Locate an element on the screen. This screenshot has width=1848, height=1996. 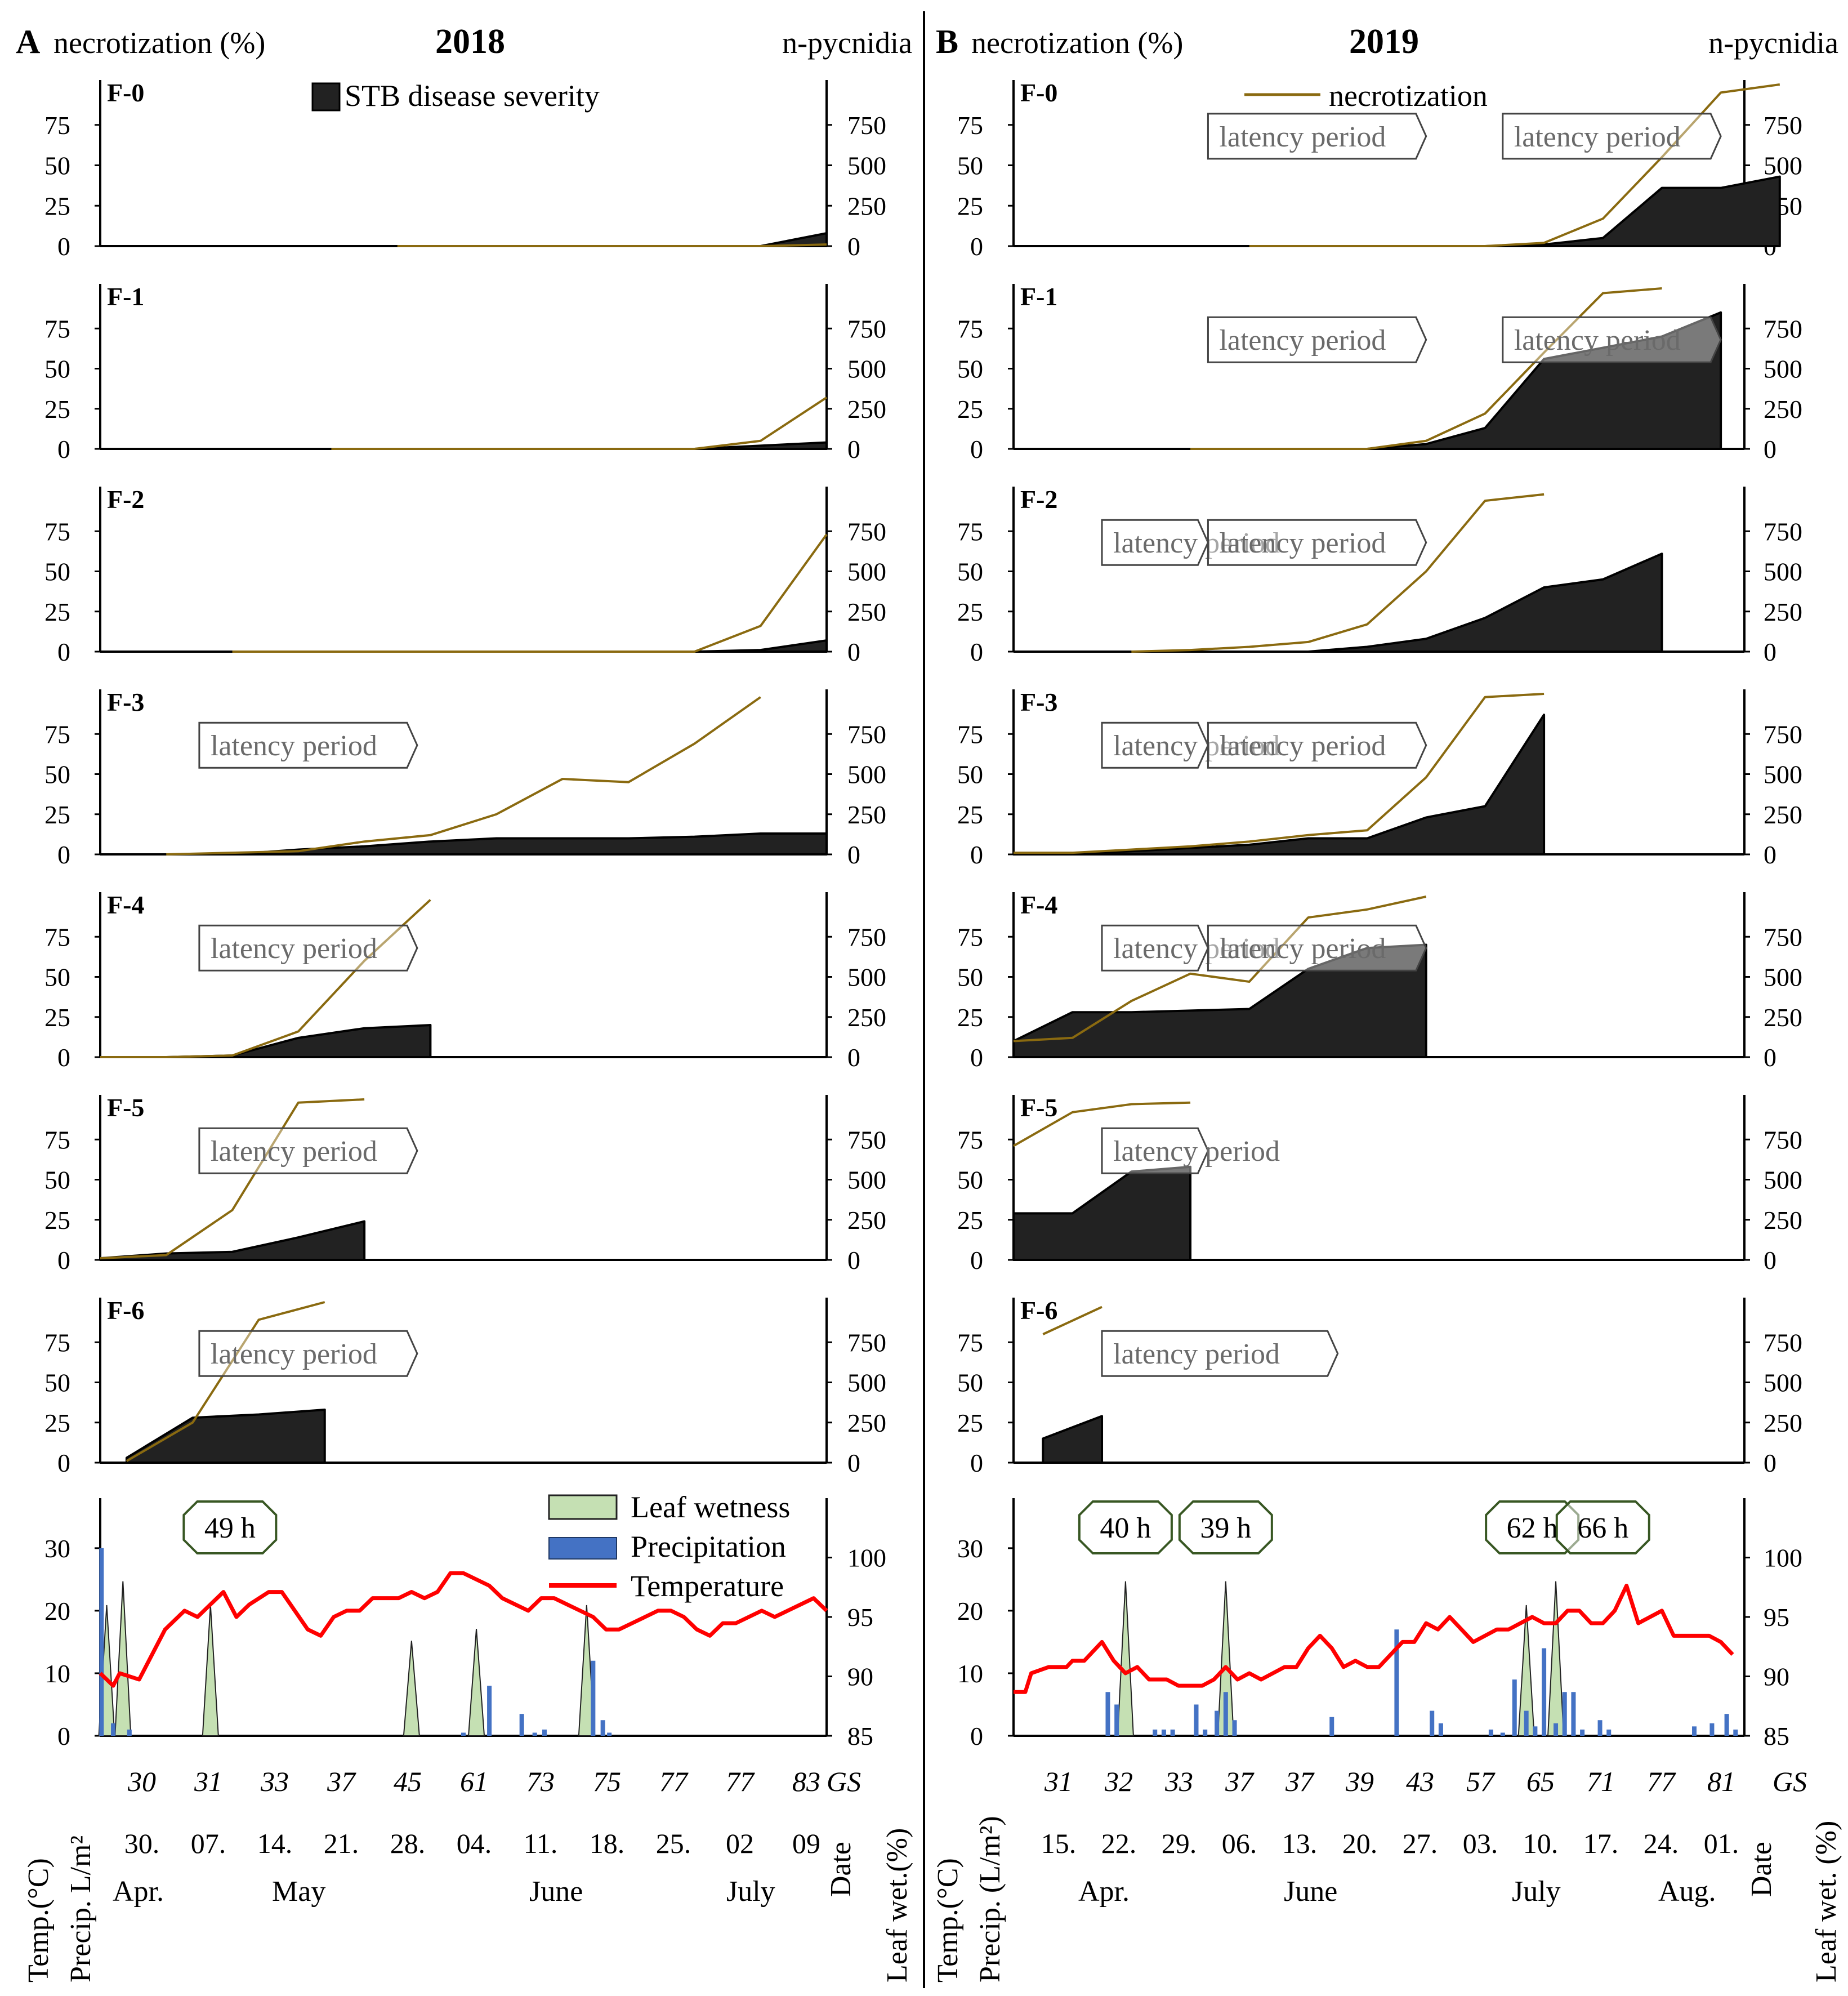
panel-a-month-apr: Apr. is located at coordinates (138, 1891).